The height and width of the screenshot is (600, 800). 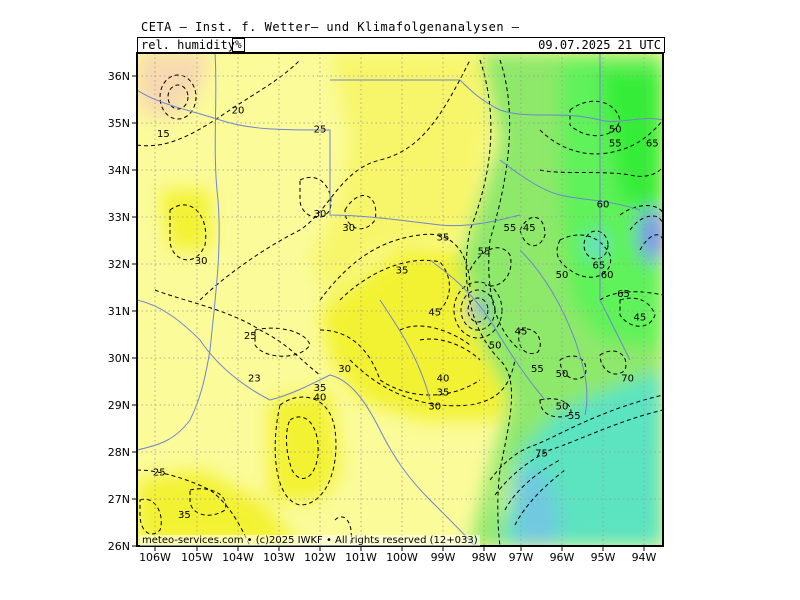 What do you see at coordinates (119, 546) in the screenshot?
I see `lat-label: 26N` at bounding box center [119, 546].